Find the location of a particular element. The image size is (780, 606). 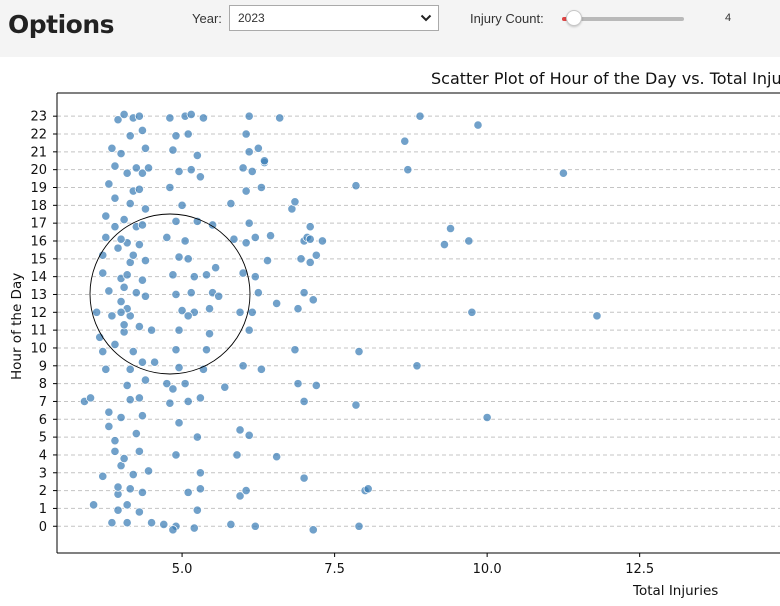

y-tick-label: 2 is located at coordinates (43, 491).